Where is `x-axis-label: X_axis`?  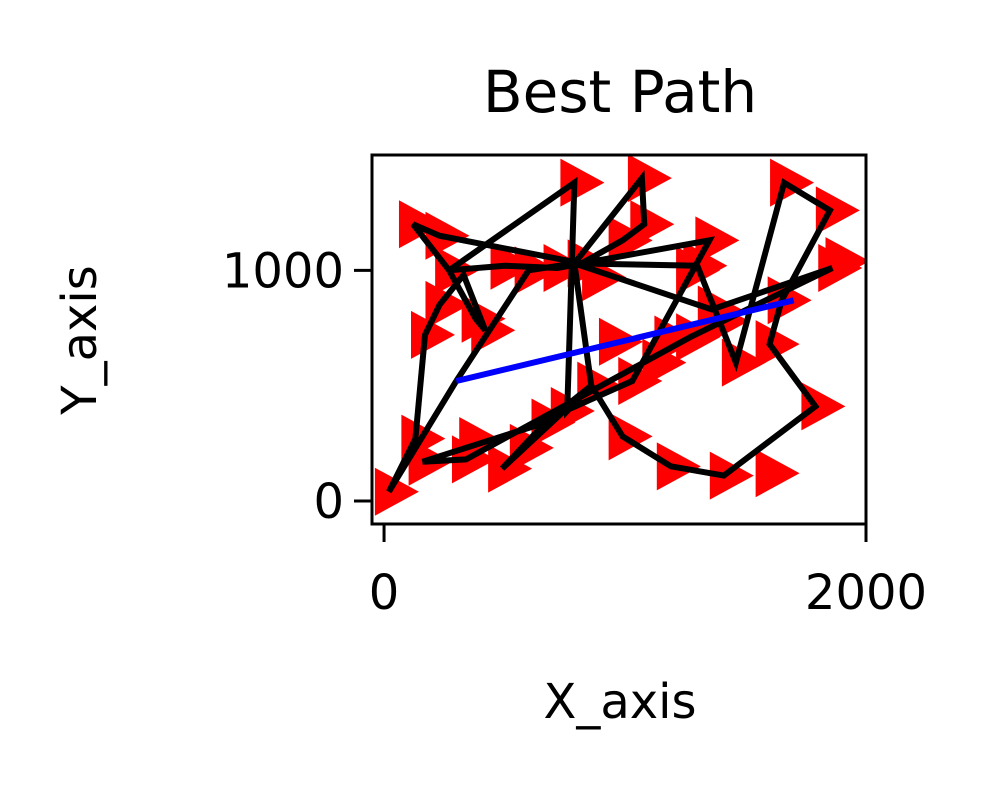 x-axis-label: X_axis is located at coordinates (619, 702).